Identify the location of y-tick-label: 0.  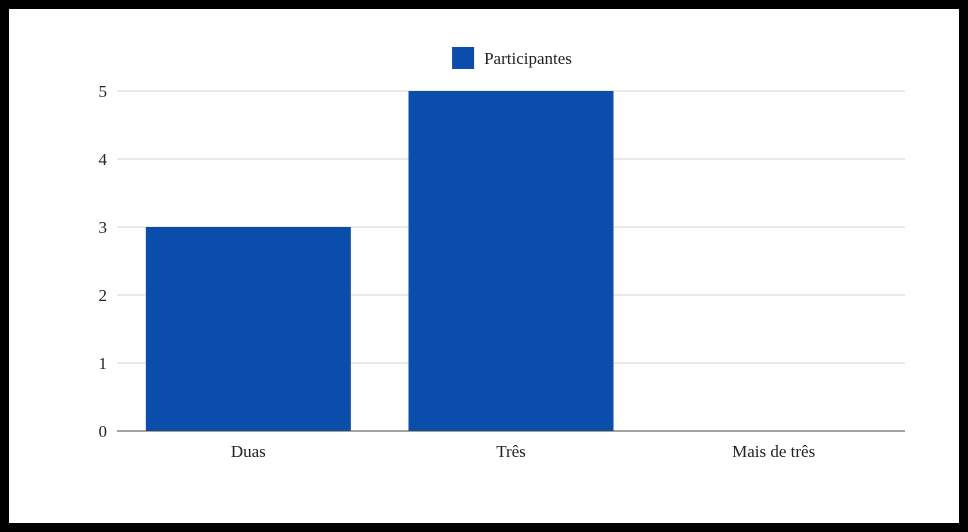
(103, 431).